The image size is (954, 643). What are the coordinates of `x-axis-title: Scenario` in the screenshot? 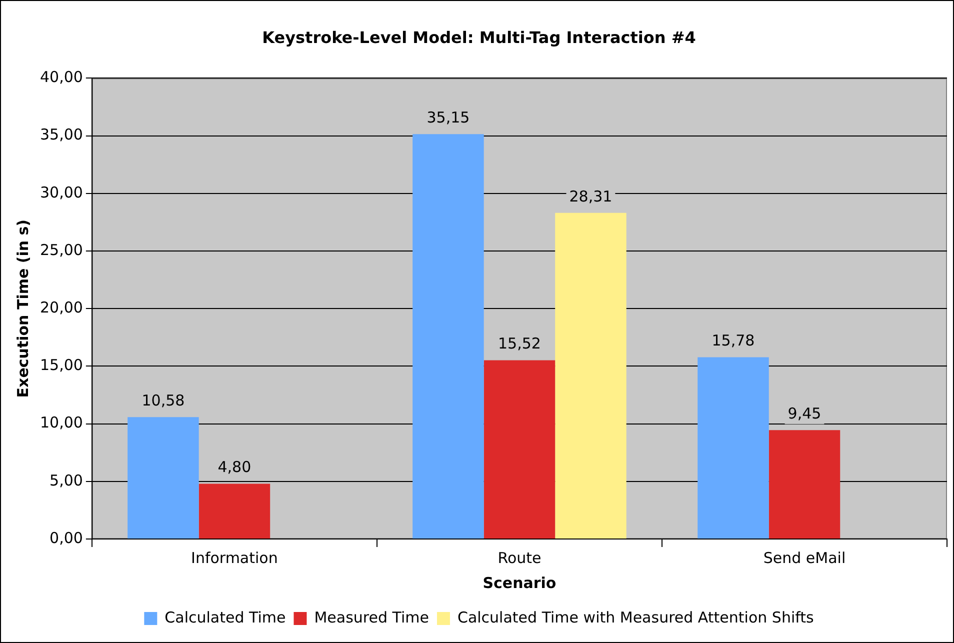 It's located at (519, 583).